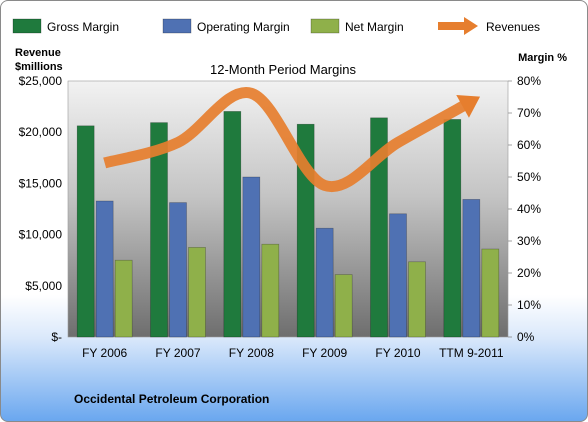 This screenshot has width=588, height=422. Describe the element at coordinates (39, 67) in the screenshot. I see `left-axis-title-line: $millions` at that location.